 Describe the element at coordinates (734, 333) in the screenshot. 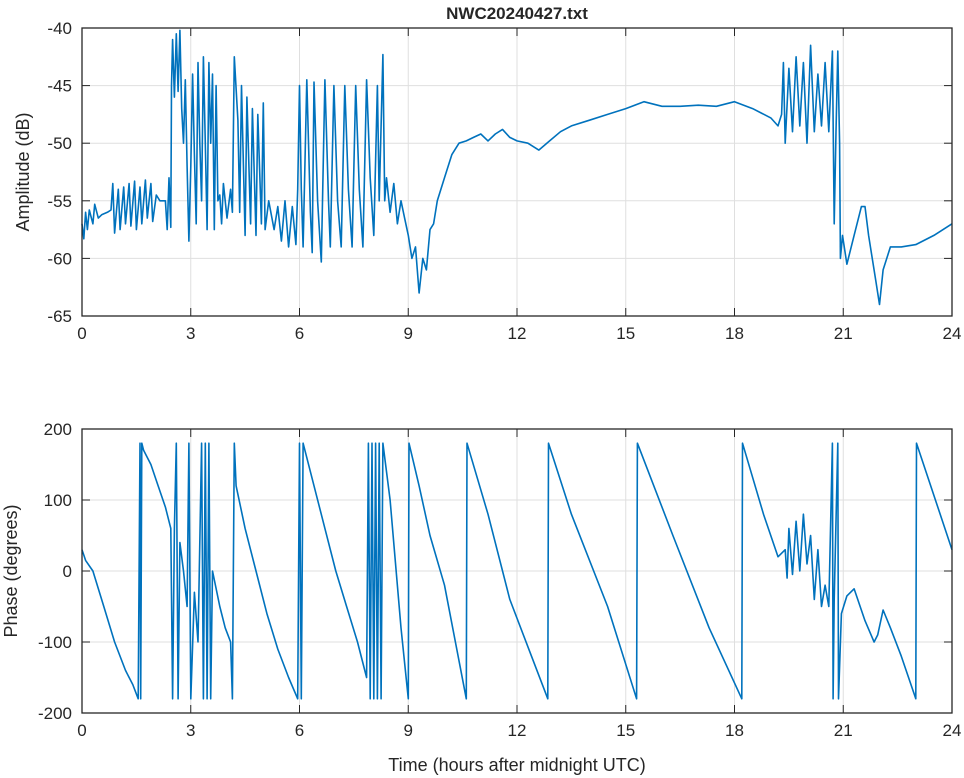

I see `plot1-x-tick-label: 18` at that location.